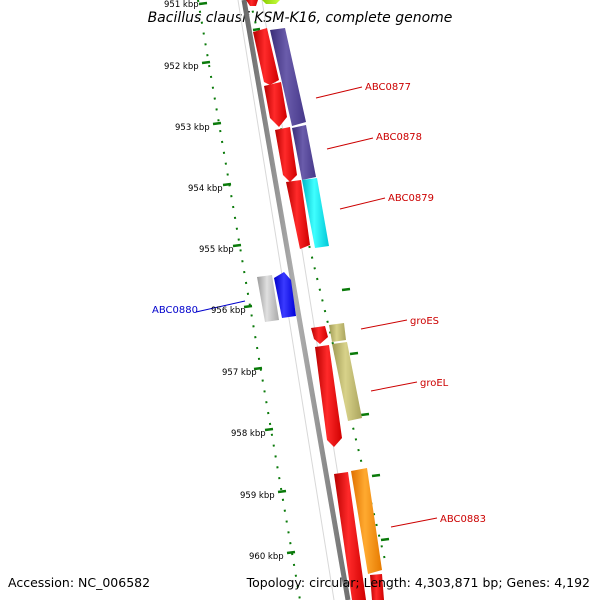  I want to click on label-abc0883: ABC0883, so click(463, 519).